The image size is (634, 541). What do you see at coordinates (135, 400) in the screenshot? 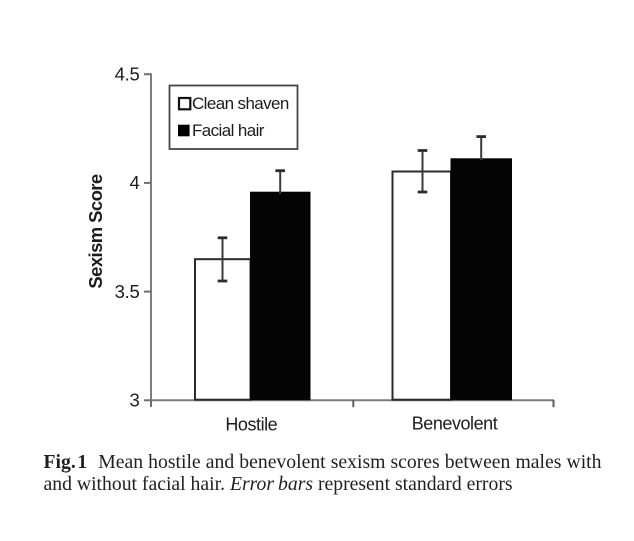
I see `svg-text: 3` at bounding box center [135, 400].